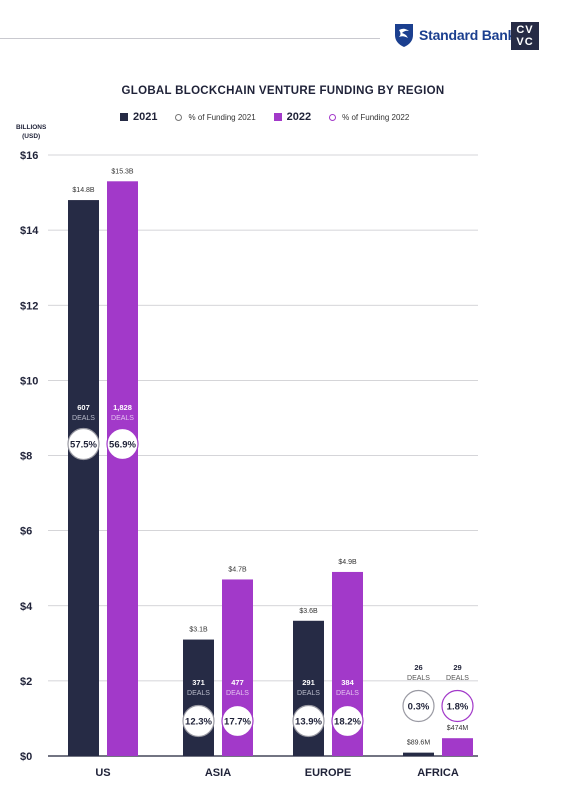 This screenshot has height=812, width=566. I want to click on y-tick-label: $2, so click(26, 682).